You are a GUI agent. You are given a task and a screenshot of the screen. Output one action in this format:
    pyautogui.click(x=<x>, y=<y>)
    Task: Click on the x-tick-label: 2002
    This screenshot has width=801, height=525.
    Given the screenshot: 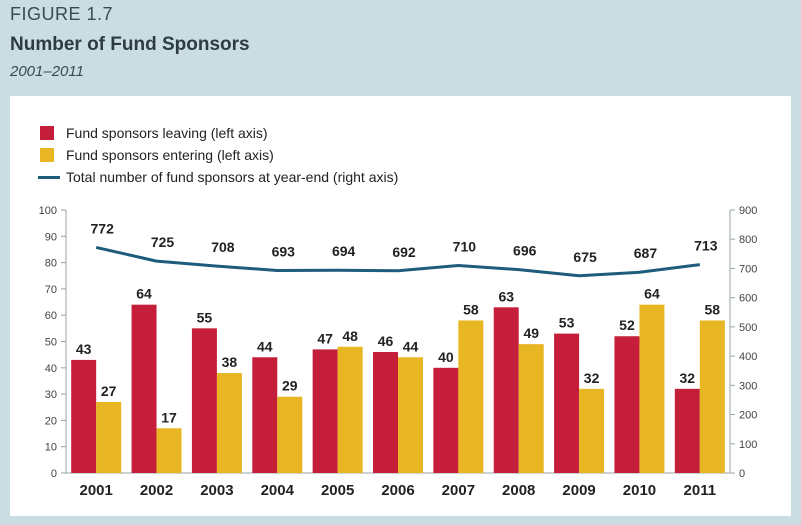 What is the action you would take?
    pyautogui.click(x=156, y=490)
    